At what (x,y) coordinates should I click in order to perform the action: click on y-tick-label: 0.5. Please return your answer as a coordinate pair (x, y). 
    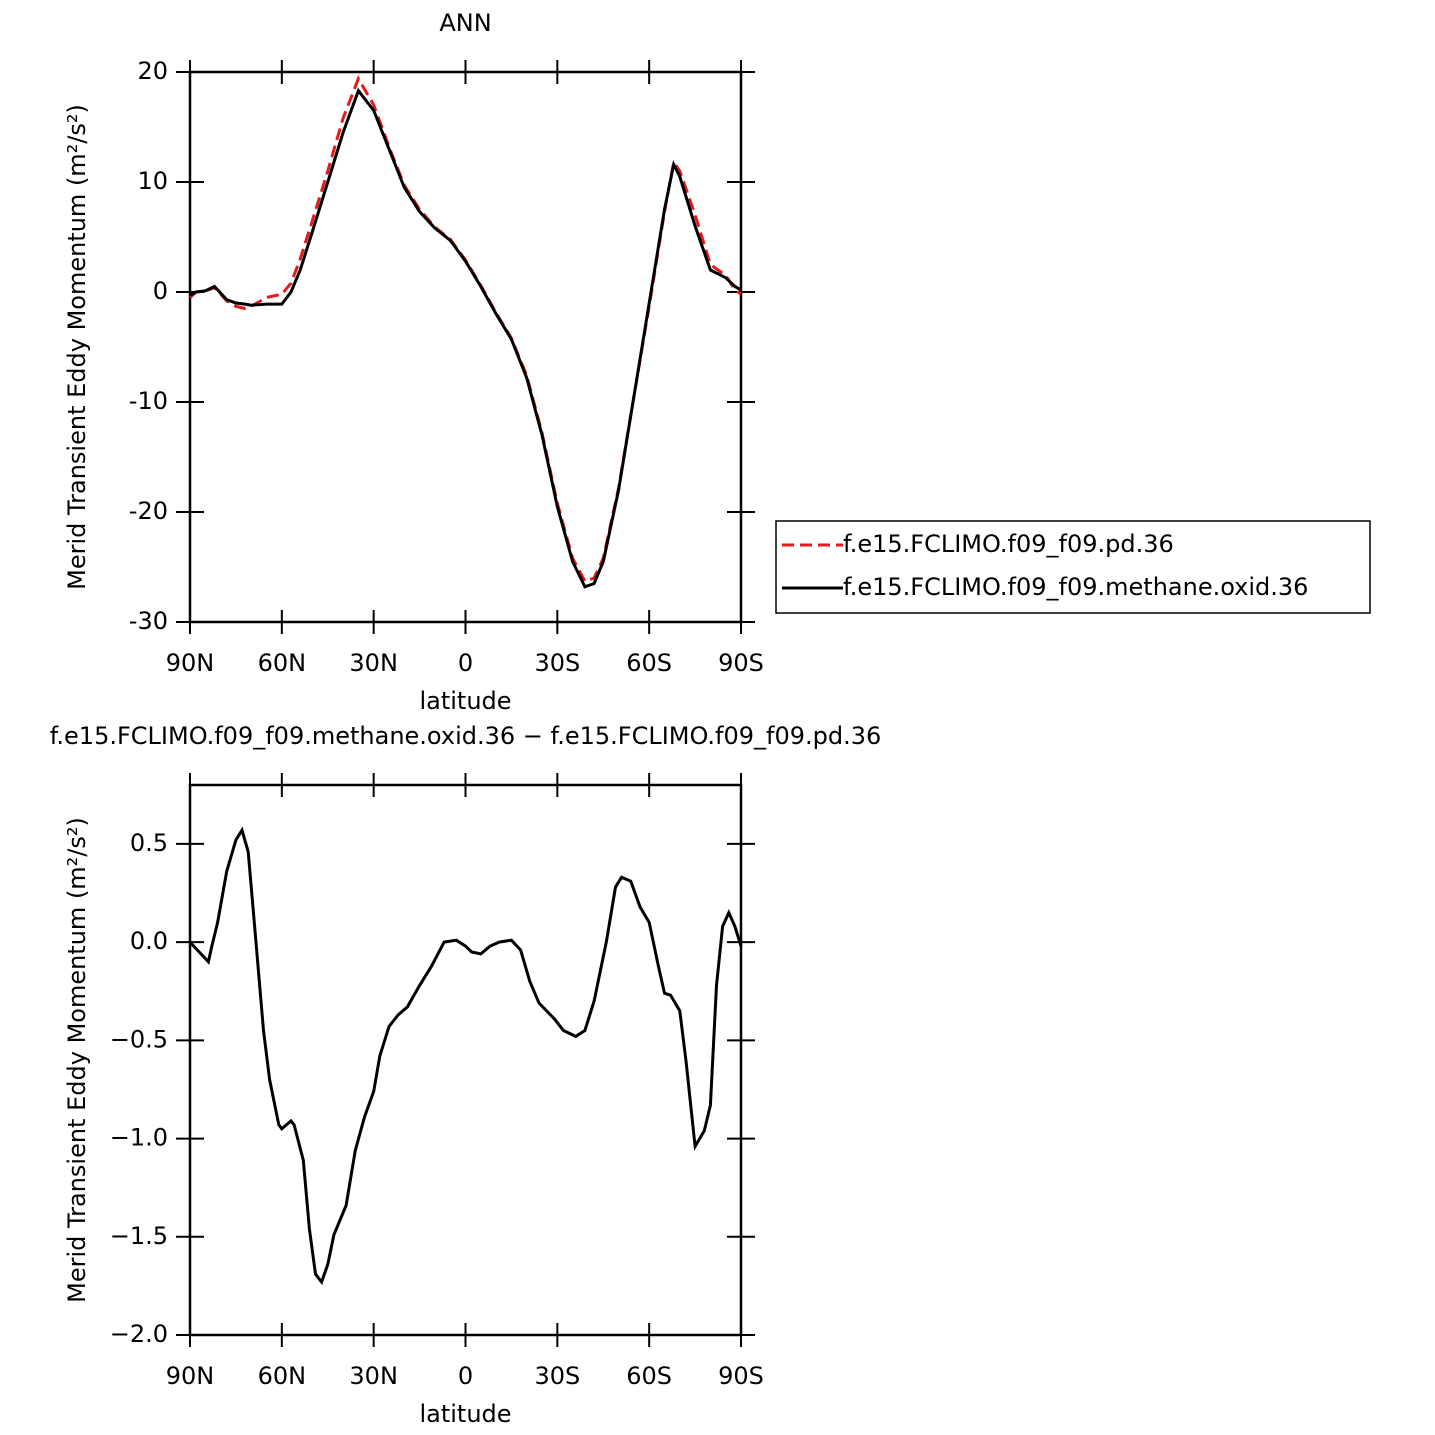
    Looking at the image, I should click on (149, 843).